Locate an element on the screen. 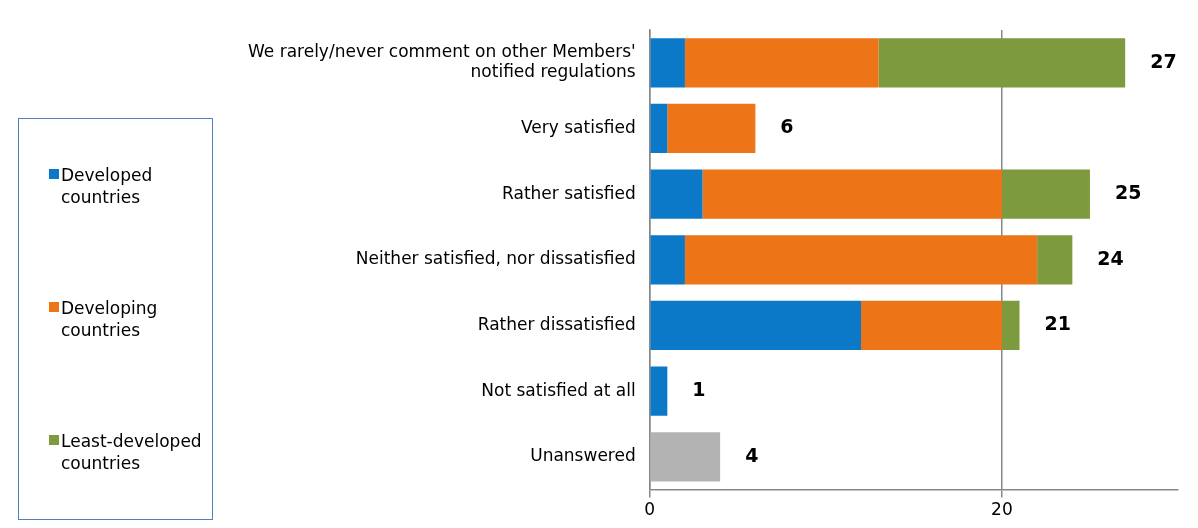 Image resolution: width=1198 pixels, height=528 pixels. y-tick-label: Rather satisfied is located at coordinates (569, 192).